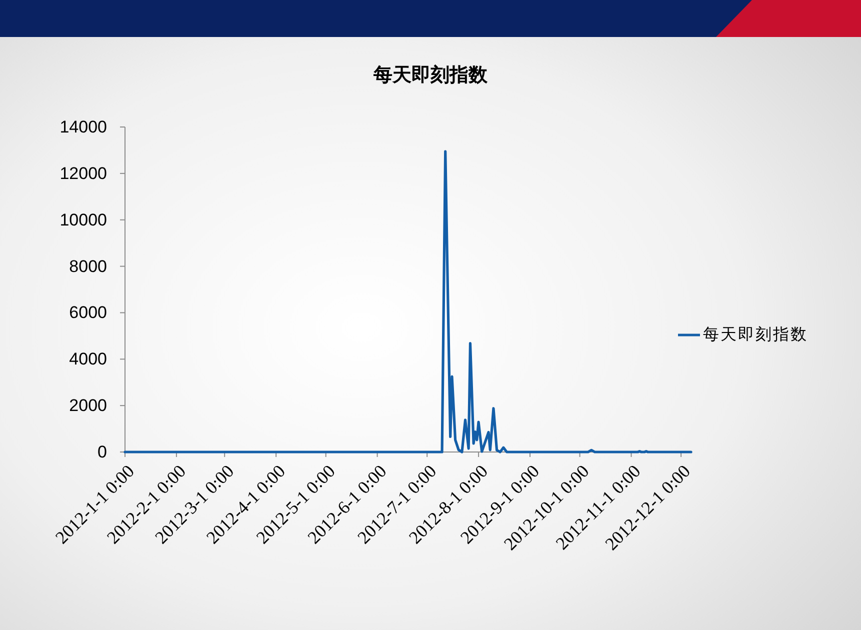 This screenshot has height=630, width=861. What do you see at coordinates (88, 406) in the screenshot?
I see `y-tick-label: 2000` at bounding box center [88, 406].